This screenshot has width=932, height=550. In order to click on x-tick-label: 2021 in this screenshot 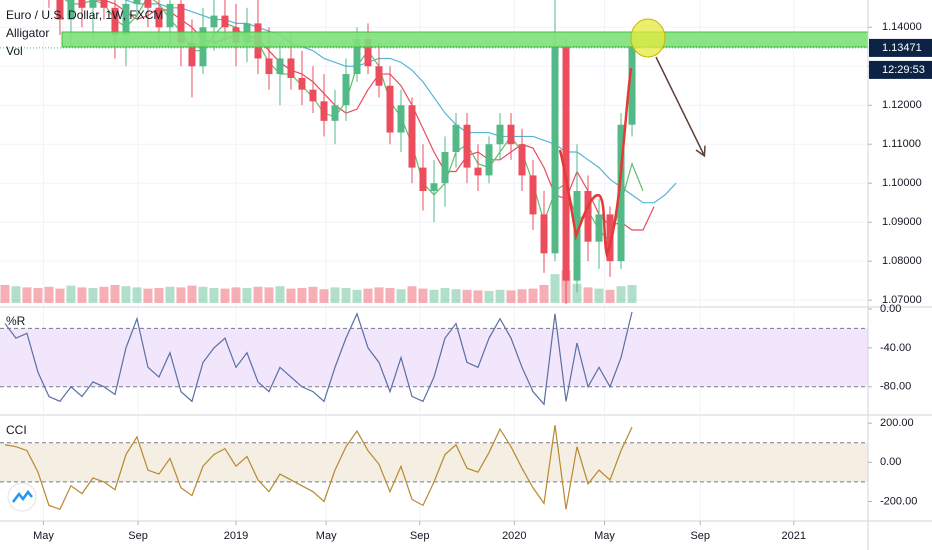, I will do `click(793, 536)`.